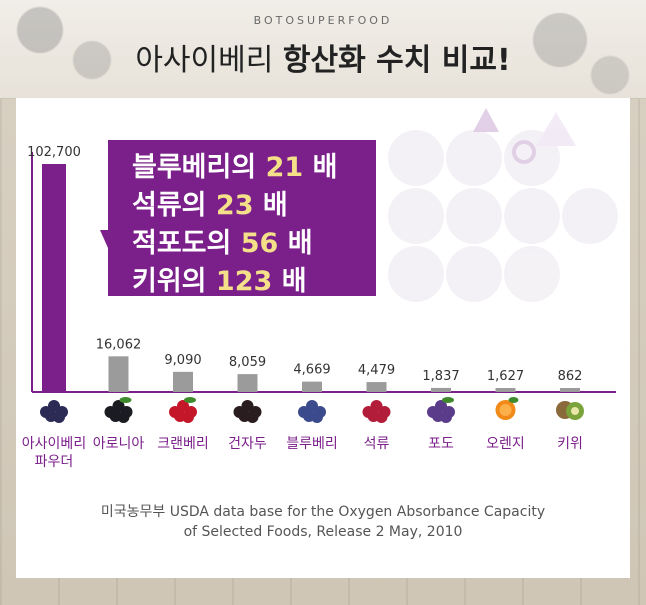 This screenshot has height=605, width=646. What do you see at coordinates (119, 344) in the screenshot?
I see `value-label-2: 16,062` at bounding box center [119, 344].